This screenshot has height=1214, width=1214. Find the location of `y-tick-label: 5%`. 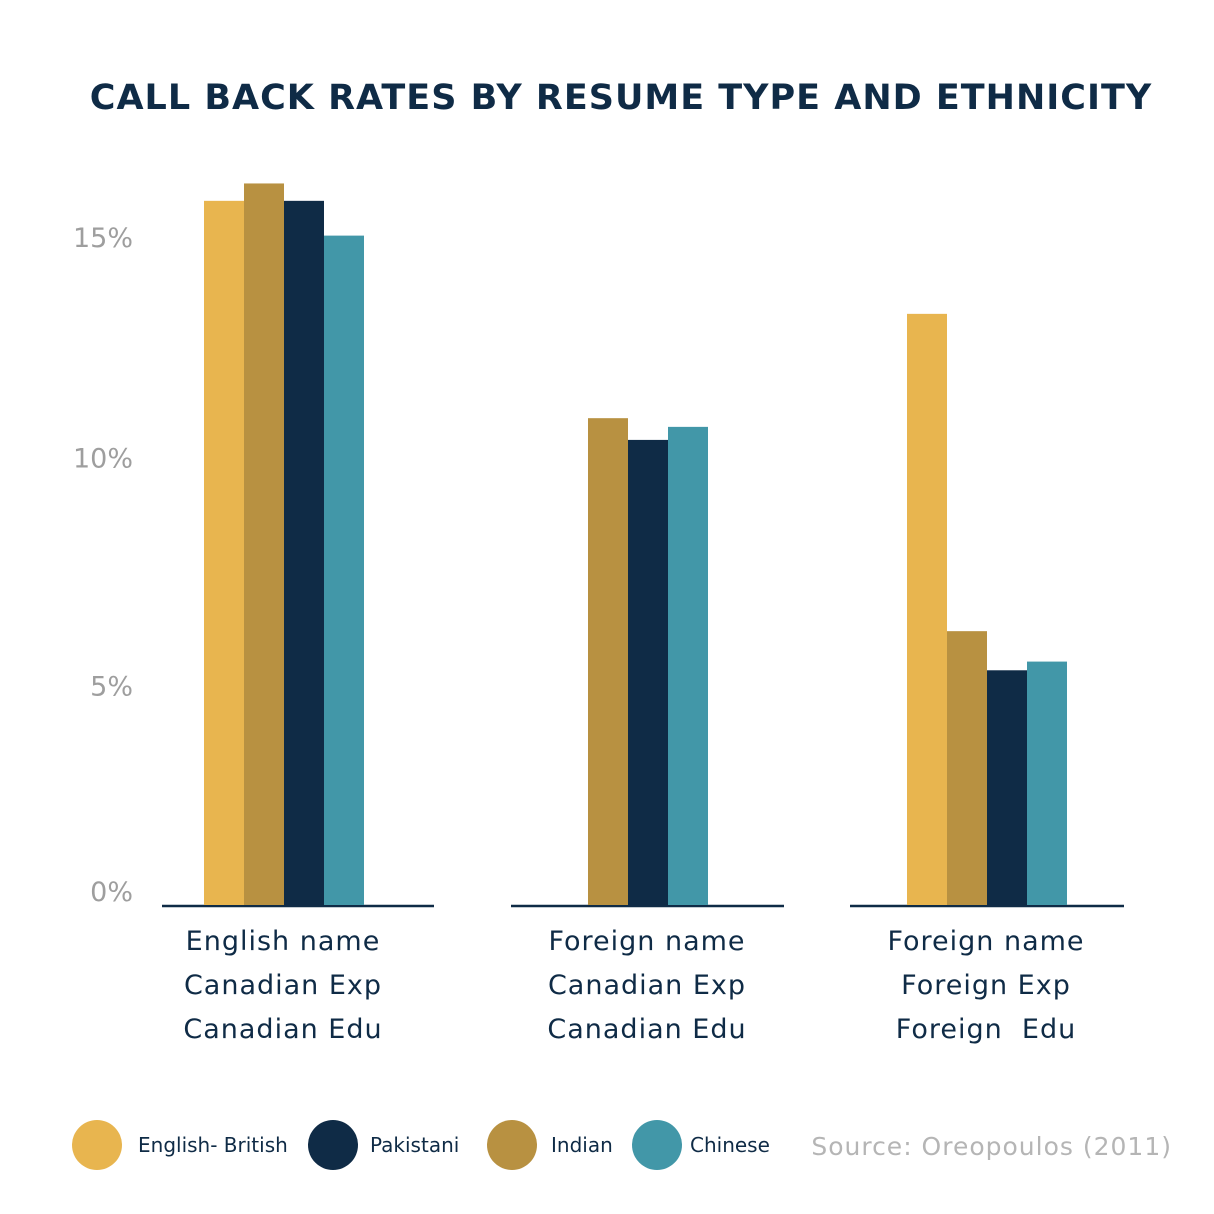

y-tick-label: 5% is located at coordinates (111, 687).